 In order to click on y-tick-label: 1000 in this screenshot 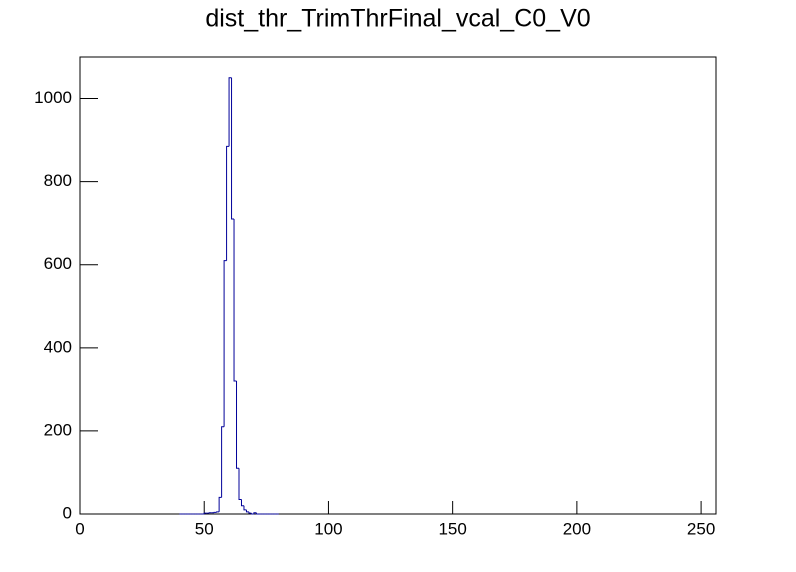, I will do `click(53, 97)`.